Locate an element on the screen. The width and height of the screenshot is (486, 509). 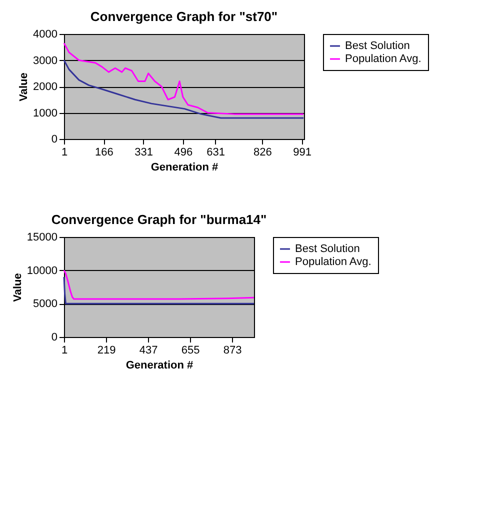
chart-title: Convergence Graph for "burma14" is located at coordinates (159, 219).